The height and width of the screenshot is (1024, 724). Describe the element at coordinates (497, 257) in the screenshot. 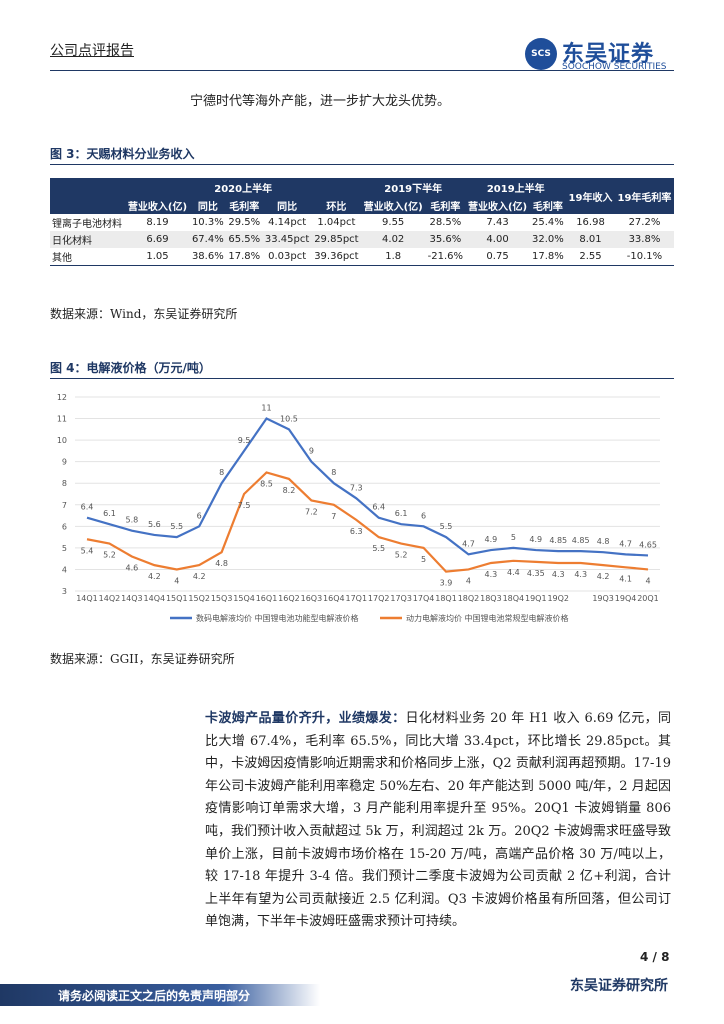

I see `table-cell: 0.75` at that location.